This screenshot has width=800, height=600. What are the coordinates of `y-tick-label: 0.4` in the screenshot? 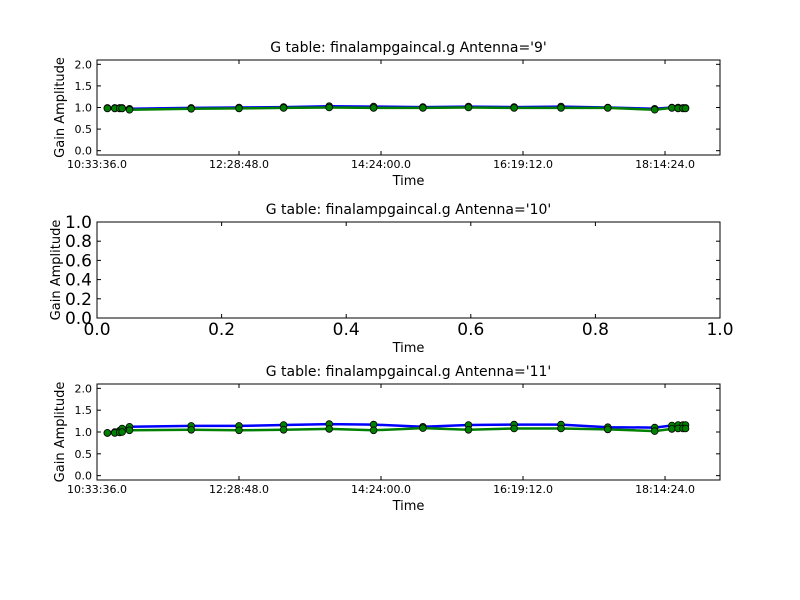 It's located at (78, 281).